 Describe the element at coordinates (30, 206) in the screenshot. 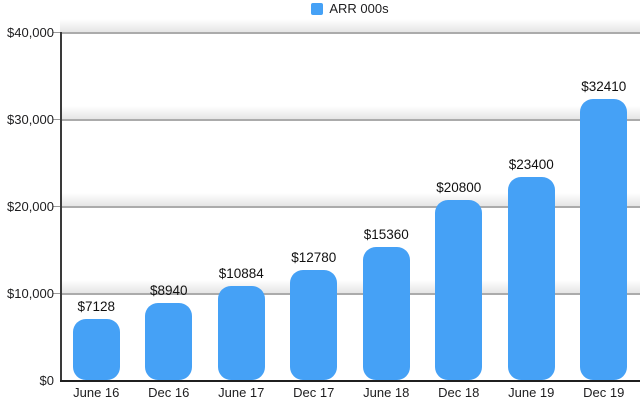

I see `y-axis-label: $20,000` at that location.